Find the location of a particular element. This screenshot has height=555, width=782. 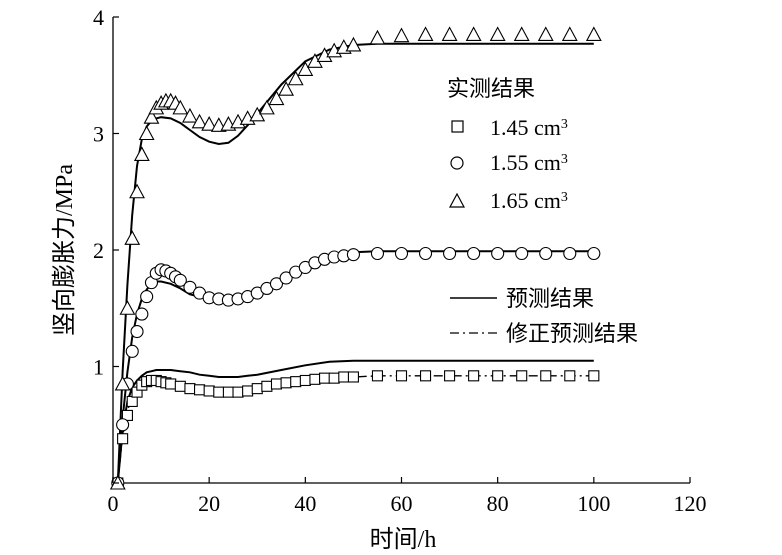

y-tick-label: 4 is located at coordinates (98, 17).